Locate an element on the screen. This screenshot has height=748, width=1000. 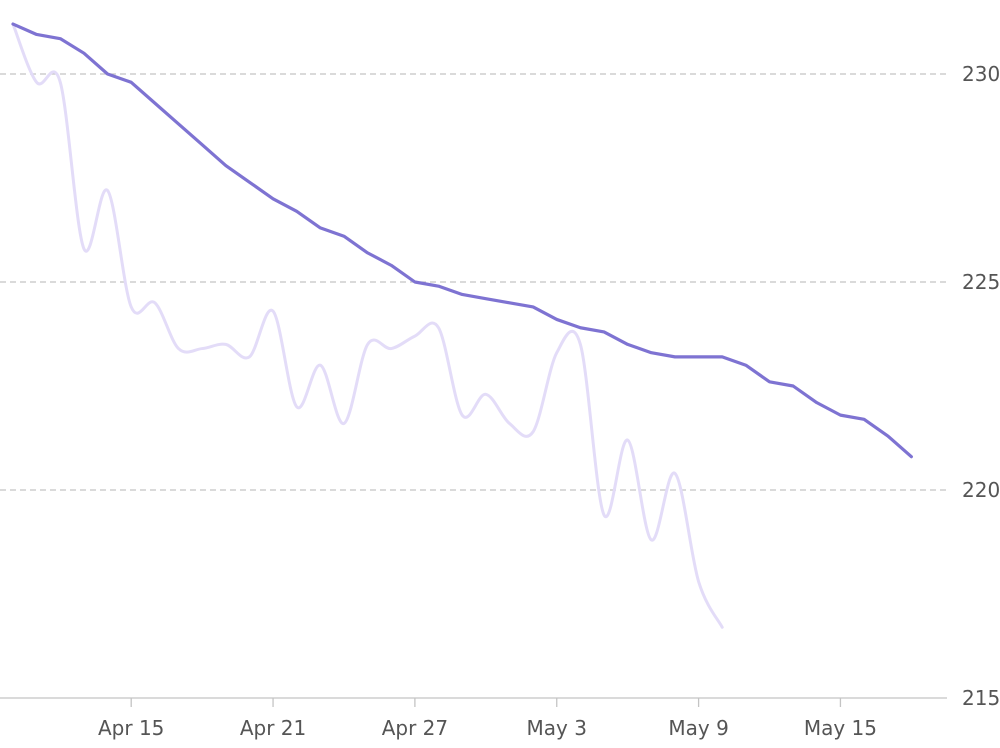
y-tick-label: 225 is located at coordinates (981, 282).